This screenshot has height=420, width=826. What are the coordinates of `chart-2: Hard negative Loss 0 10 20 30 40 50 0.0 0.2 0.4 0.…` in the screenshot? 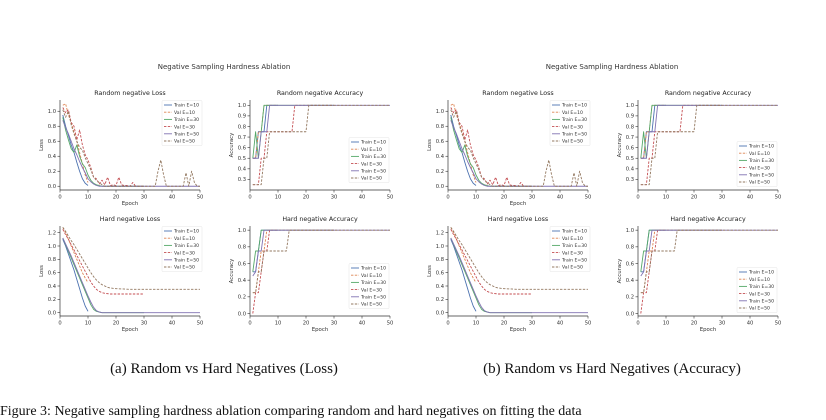 It's located at (121, 274).